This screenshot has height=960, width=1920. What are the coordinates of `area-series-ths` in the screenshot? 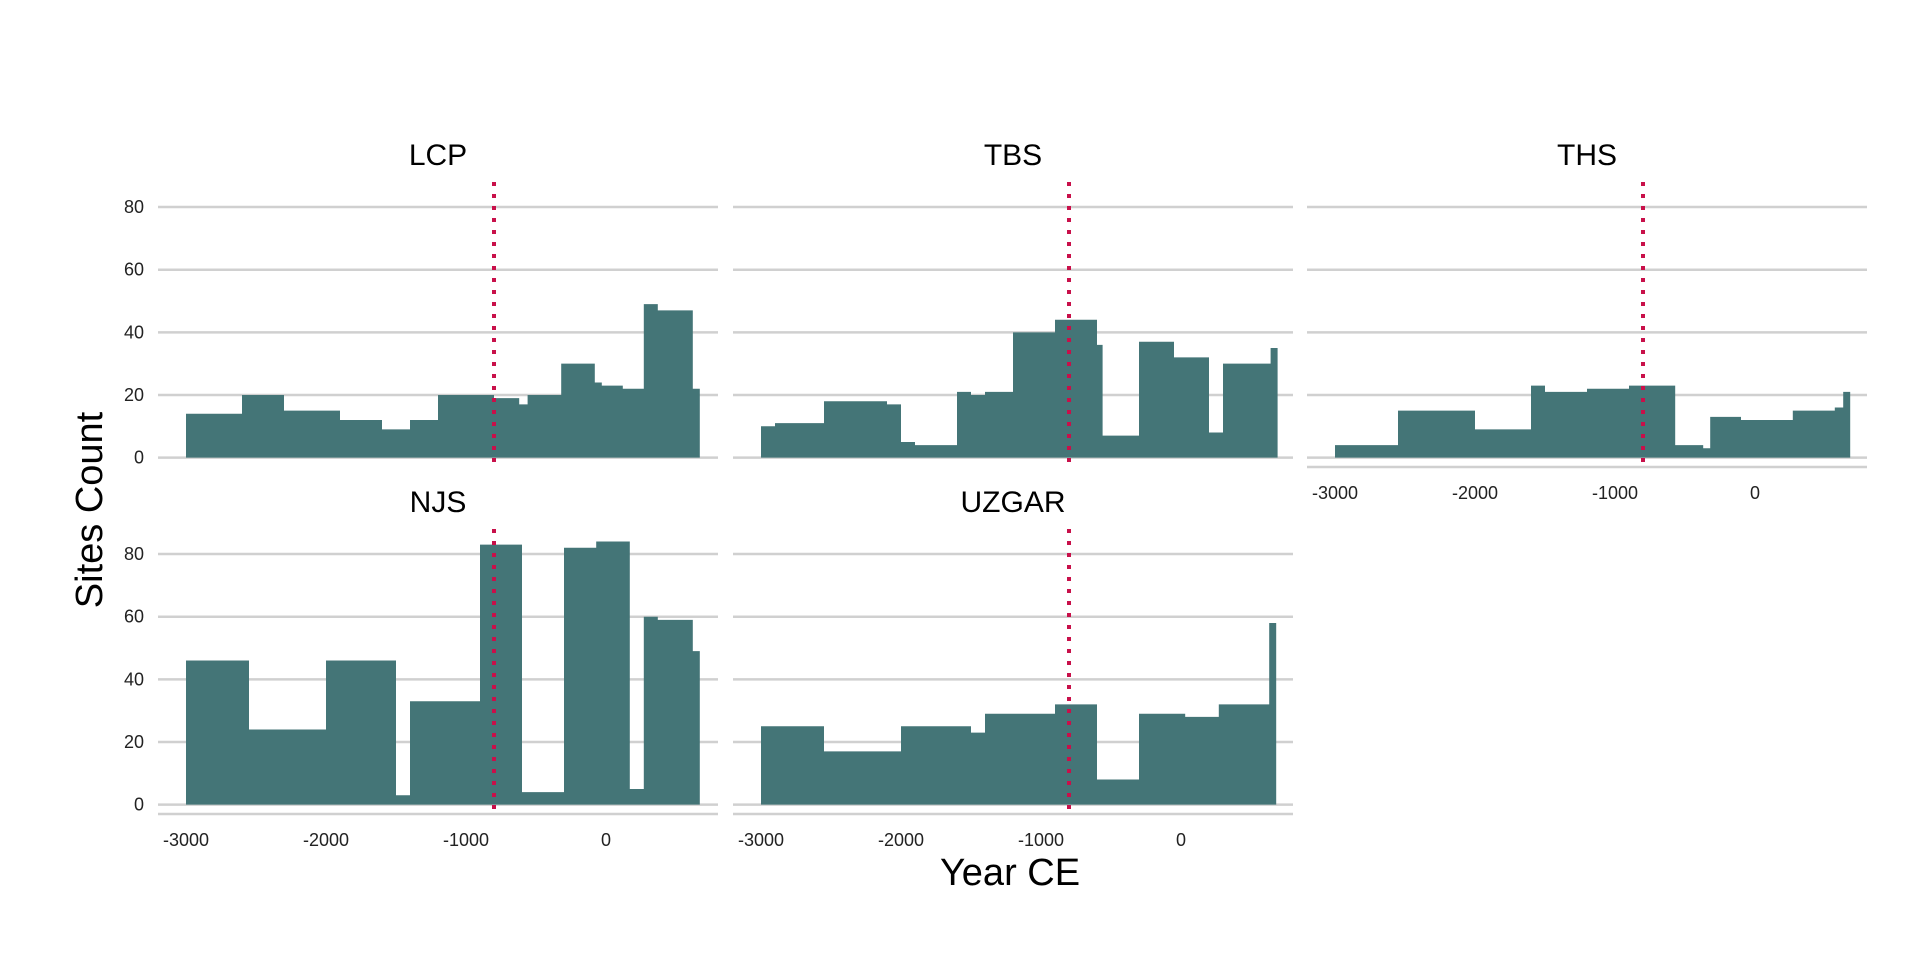 It's located at (1593, 421).